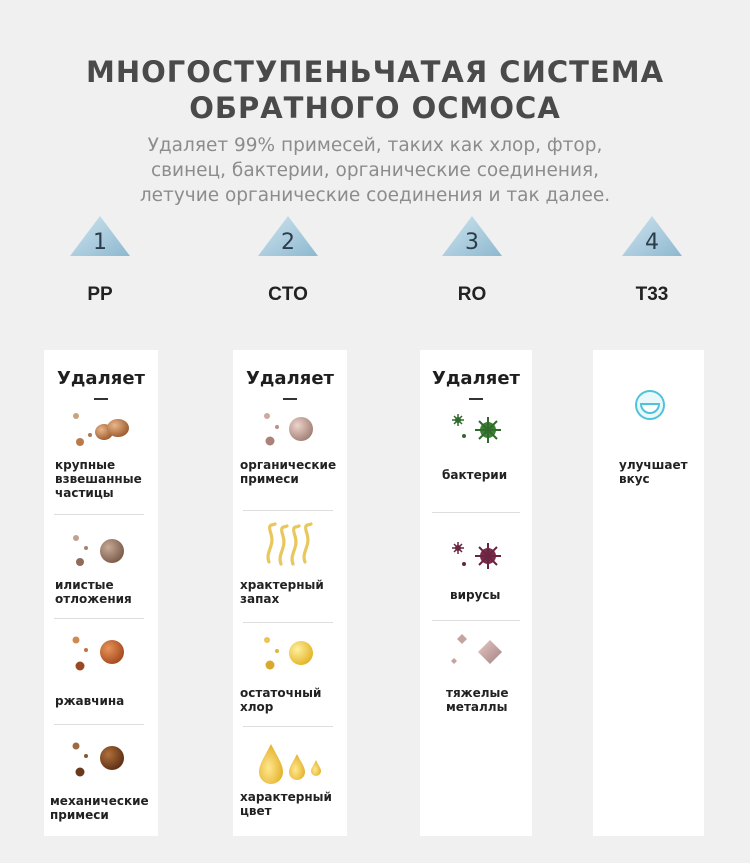  I want to click on stage-1: 1 PP, so click(100, 260).